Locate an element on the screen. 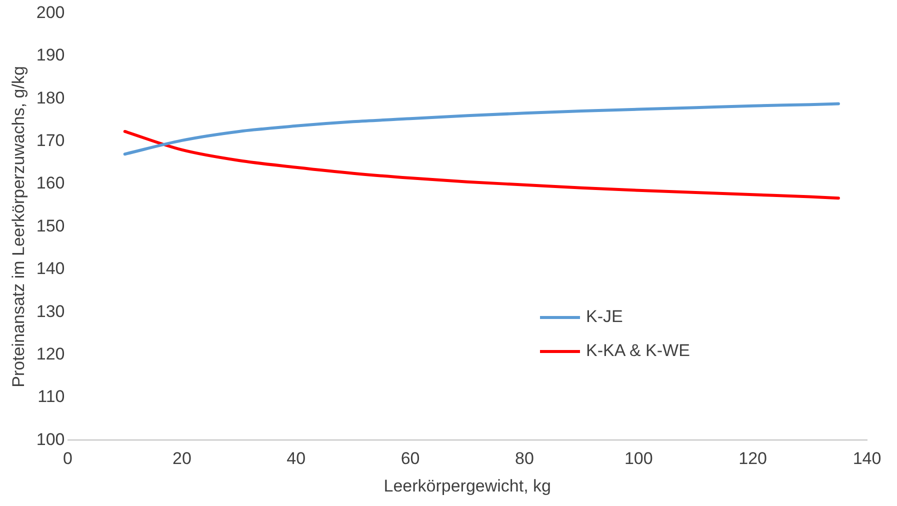 This screenshot has height=506, width=897. y-tick-label: 200 is located at coordinates (50, 12).